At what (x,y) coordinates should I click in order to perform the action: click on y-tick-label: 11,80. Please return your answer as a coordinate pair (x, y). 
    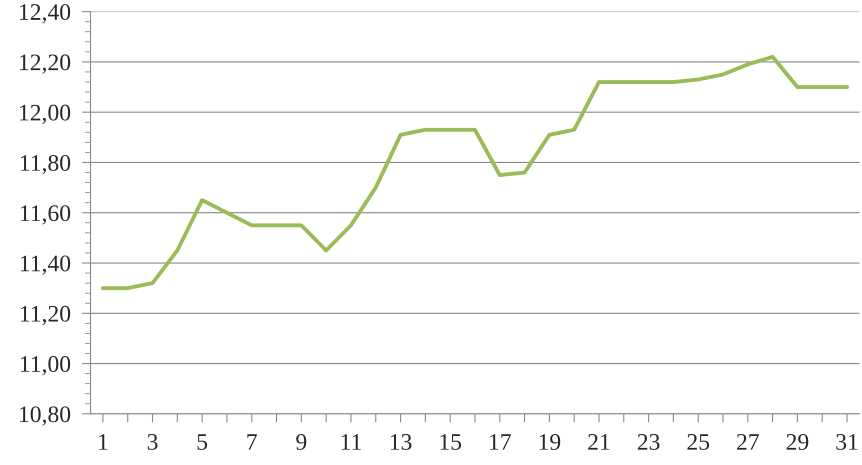
    Looking at the image, I should click on (45, 164).